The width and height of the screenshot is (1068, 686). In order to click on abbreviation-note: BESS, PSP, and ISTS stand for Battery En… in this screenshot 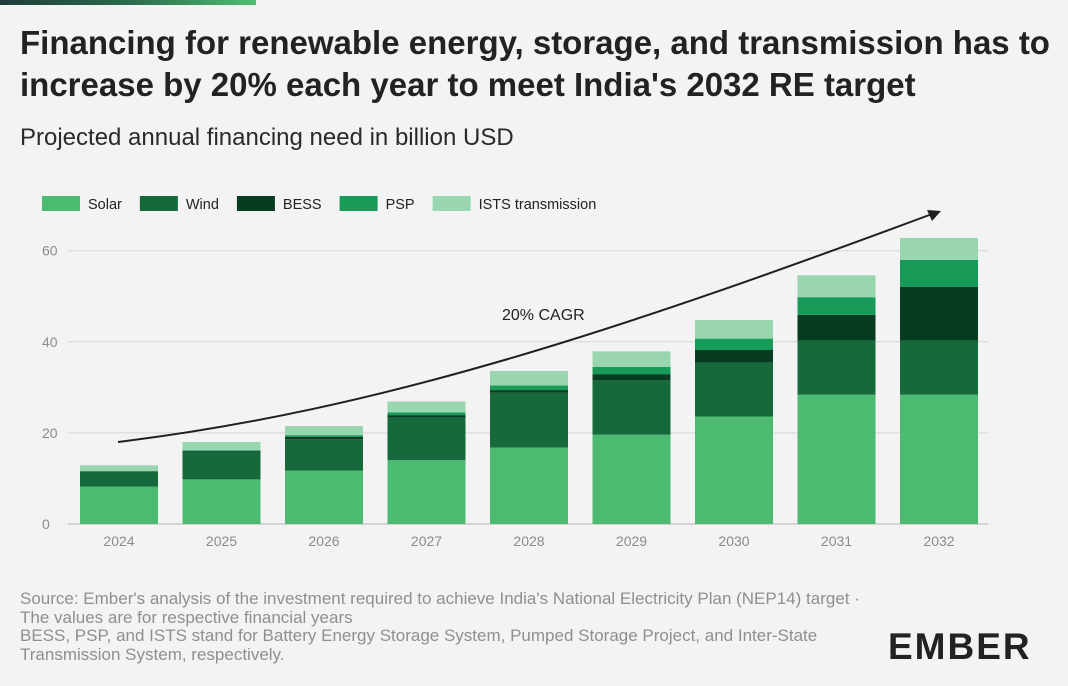, I will do `click(419, 645)`.